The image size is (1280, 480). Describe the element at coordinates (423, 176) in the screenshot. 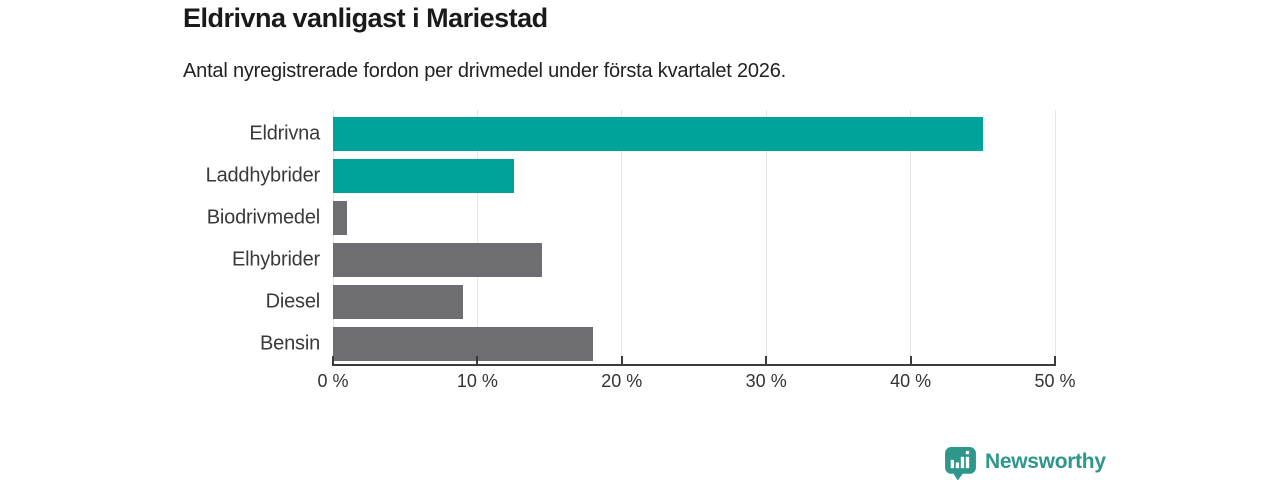

I see `bar-laddhybrider` at that location.